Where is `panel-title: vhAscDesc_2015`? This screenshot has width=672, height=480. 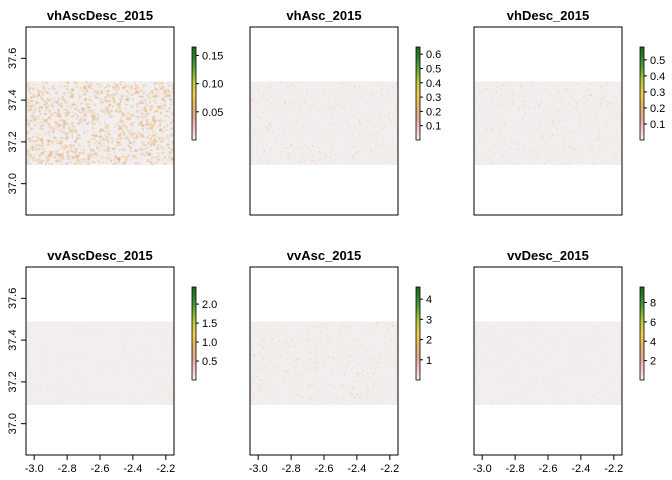 panel-title: vhAscDesc_2015 is located at coordinates (100, 15).